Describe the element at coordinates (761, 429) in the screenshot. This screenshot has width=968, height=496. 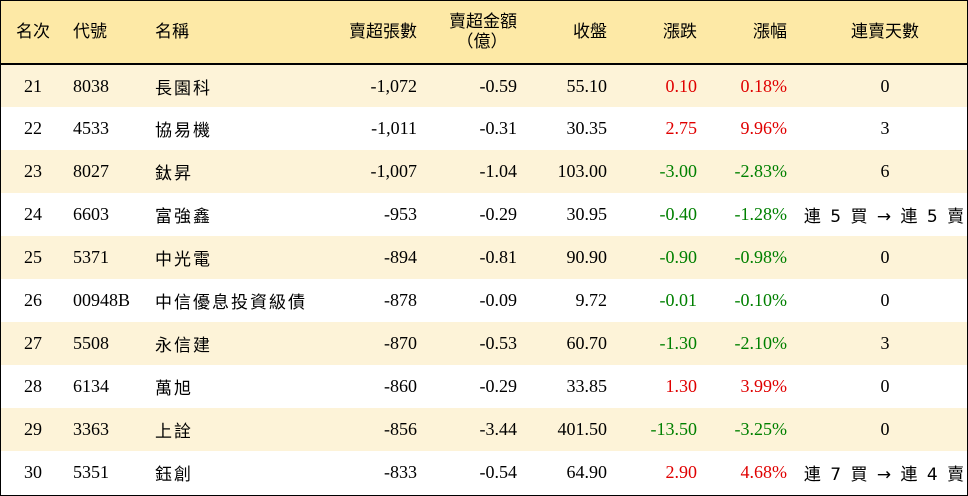
I see `cell-pct: -3.25%` at that location.